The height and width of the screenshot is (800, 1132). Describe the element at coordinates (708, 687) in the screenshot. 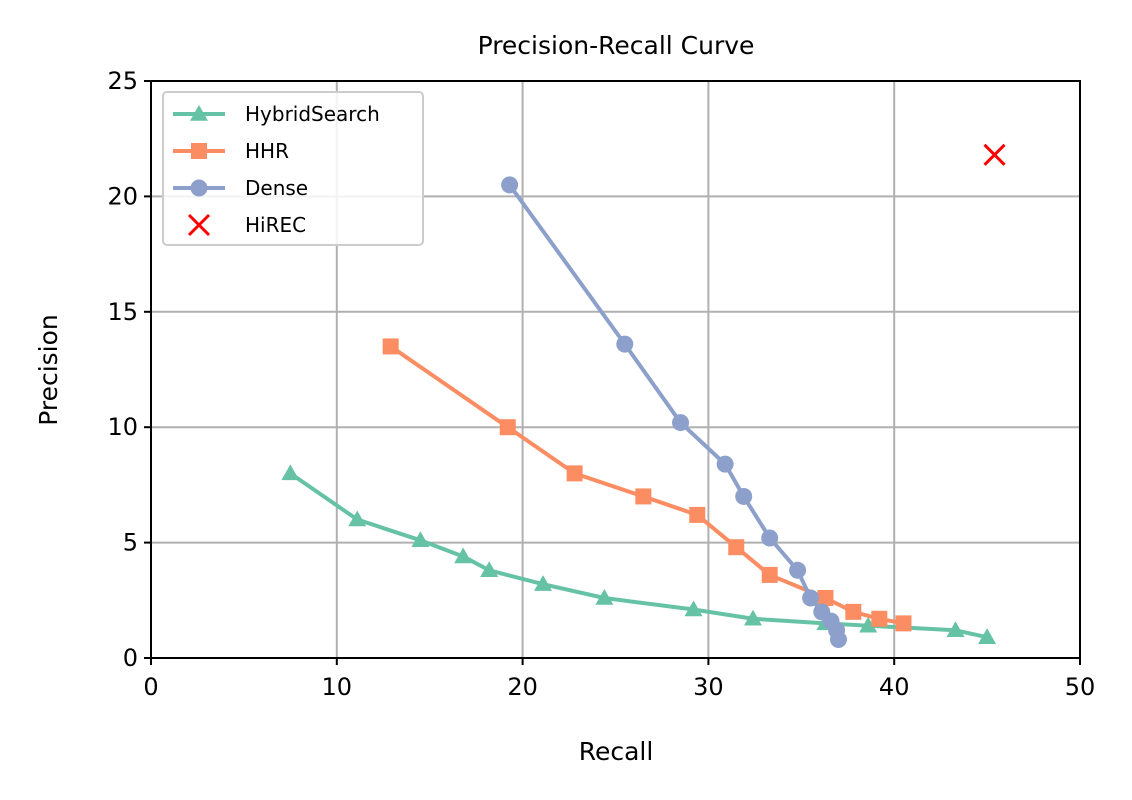

I see `x-tick-label: 30` at that location.